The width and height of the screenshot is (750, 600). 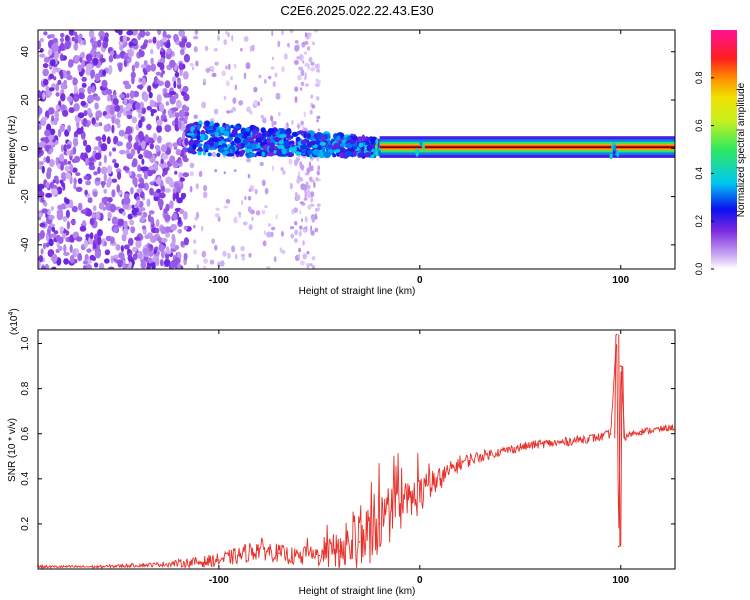 What do you see at coordinates (357, 591) in the screenshot?
I see `line-x-axis-label: Height of straight line (km)` at bounding box center [357, 591].